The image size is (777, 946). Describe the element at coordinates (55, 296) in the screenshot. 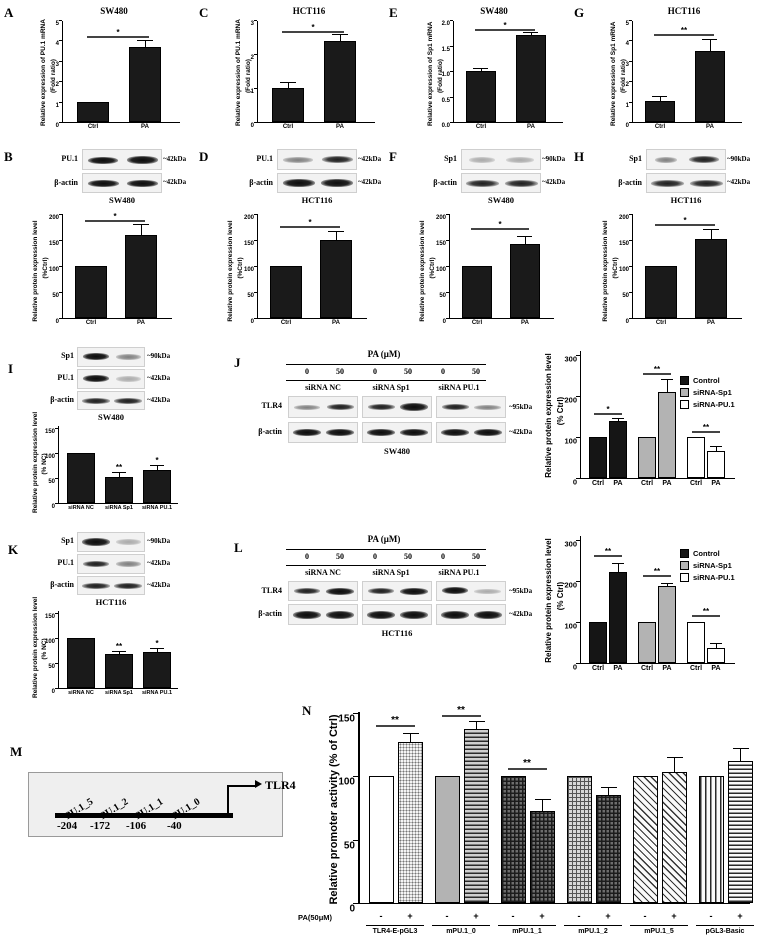

I see `y-tick-B-1: 50` at that location.